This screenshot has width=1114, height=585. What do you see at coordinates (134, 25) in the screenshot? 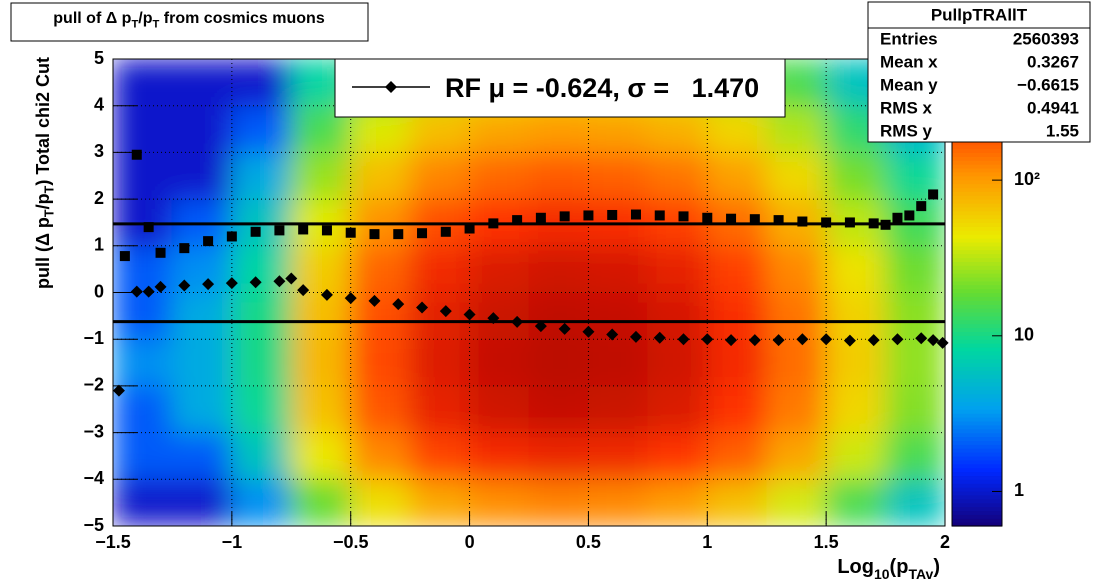
I see `chart-title-subscript: T` at bounding box center [134, 25].